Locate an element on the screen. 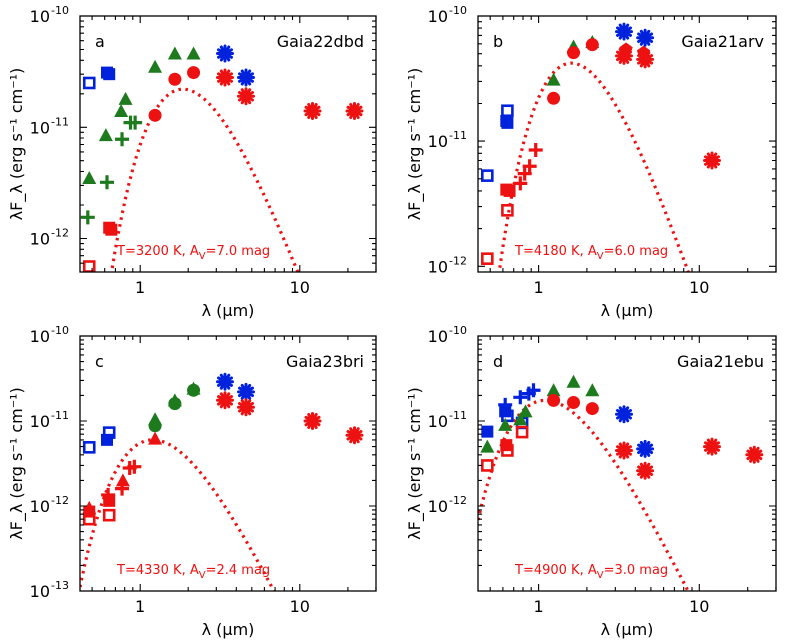  model-annotation: T=4180 K, AV=6.0 mag is located at coordinates (591, 253).